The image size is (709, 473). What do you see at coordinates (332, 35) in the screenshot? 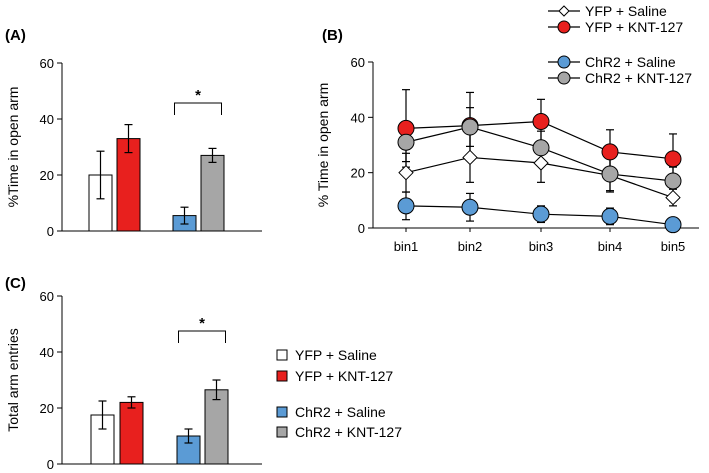
I see `panel-label-b: (B)` at bounding box center [332, 35].